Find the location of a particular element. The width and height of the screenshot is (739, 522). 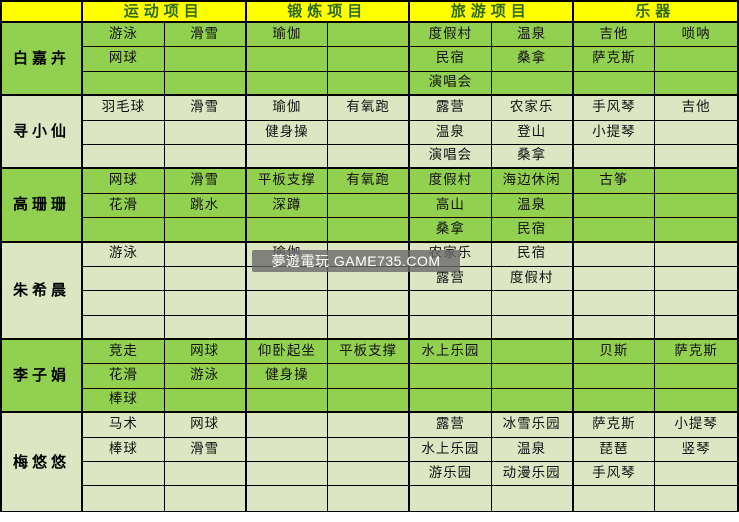

person-name-cell: 高珊珊 is located at coordinates (42, 206).